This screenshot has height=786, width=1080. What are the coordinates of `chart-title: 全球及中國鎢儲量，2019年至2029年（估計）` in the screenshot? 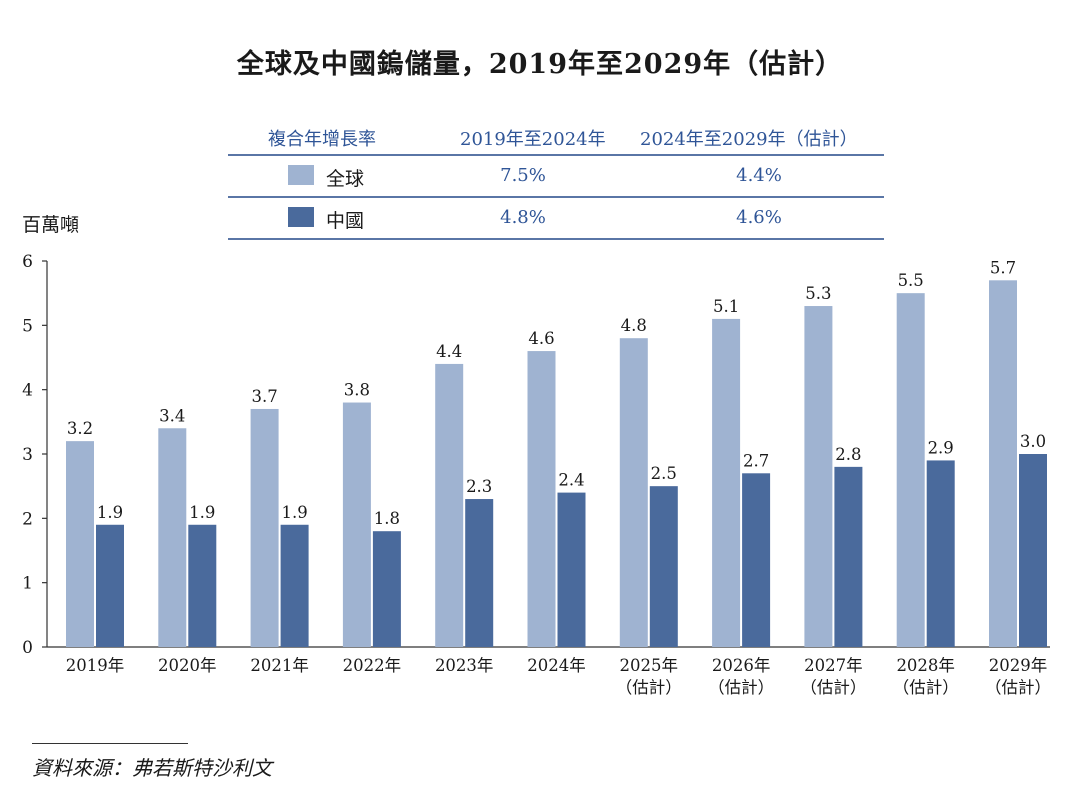 It's located at (540, 64).